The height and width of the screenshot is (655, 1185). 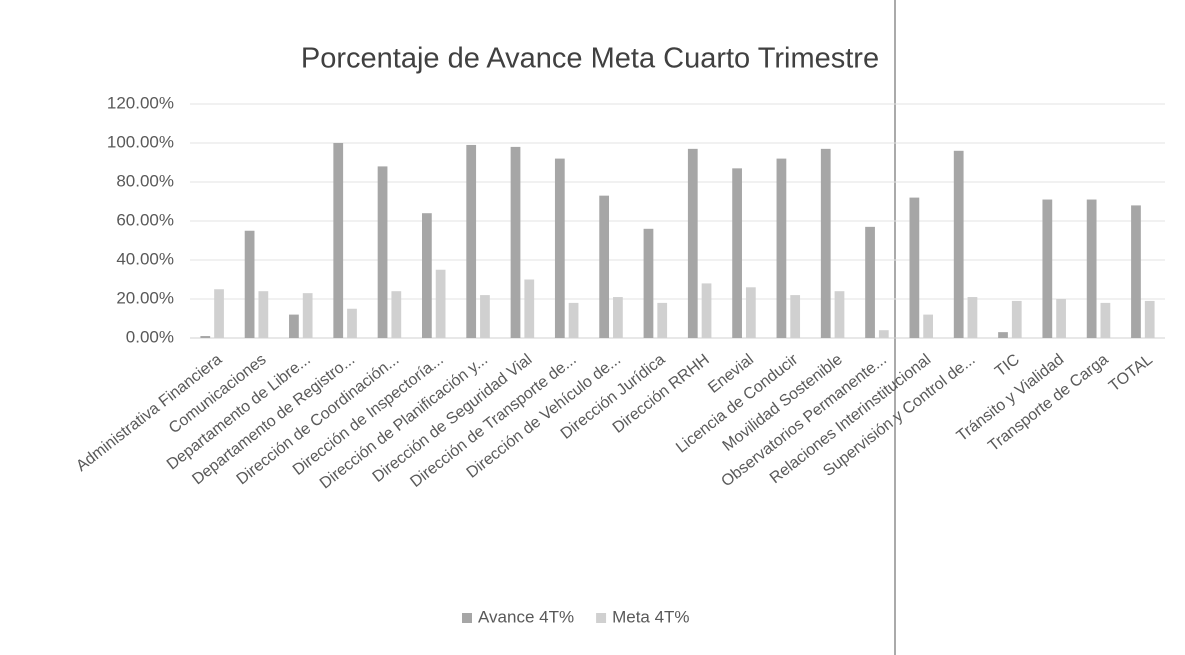 What do you see at coordinates (145, 297) in the screenshot?
I see `y-tick-label: 20.00%` at bounding box center [145, 297].